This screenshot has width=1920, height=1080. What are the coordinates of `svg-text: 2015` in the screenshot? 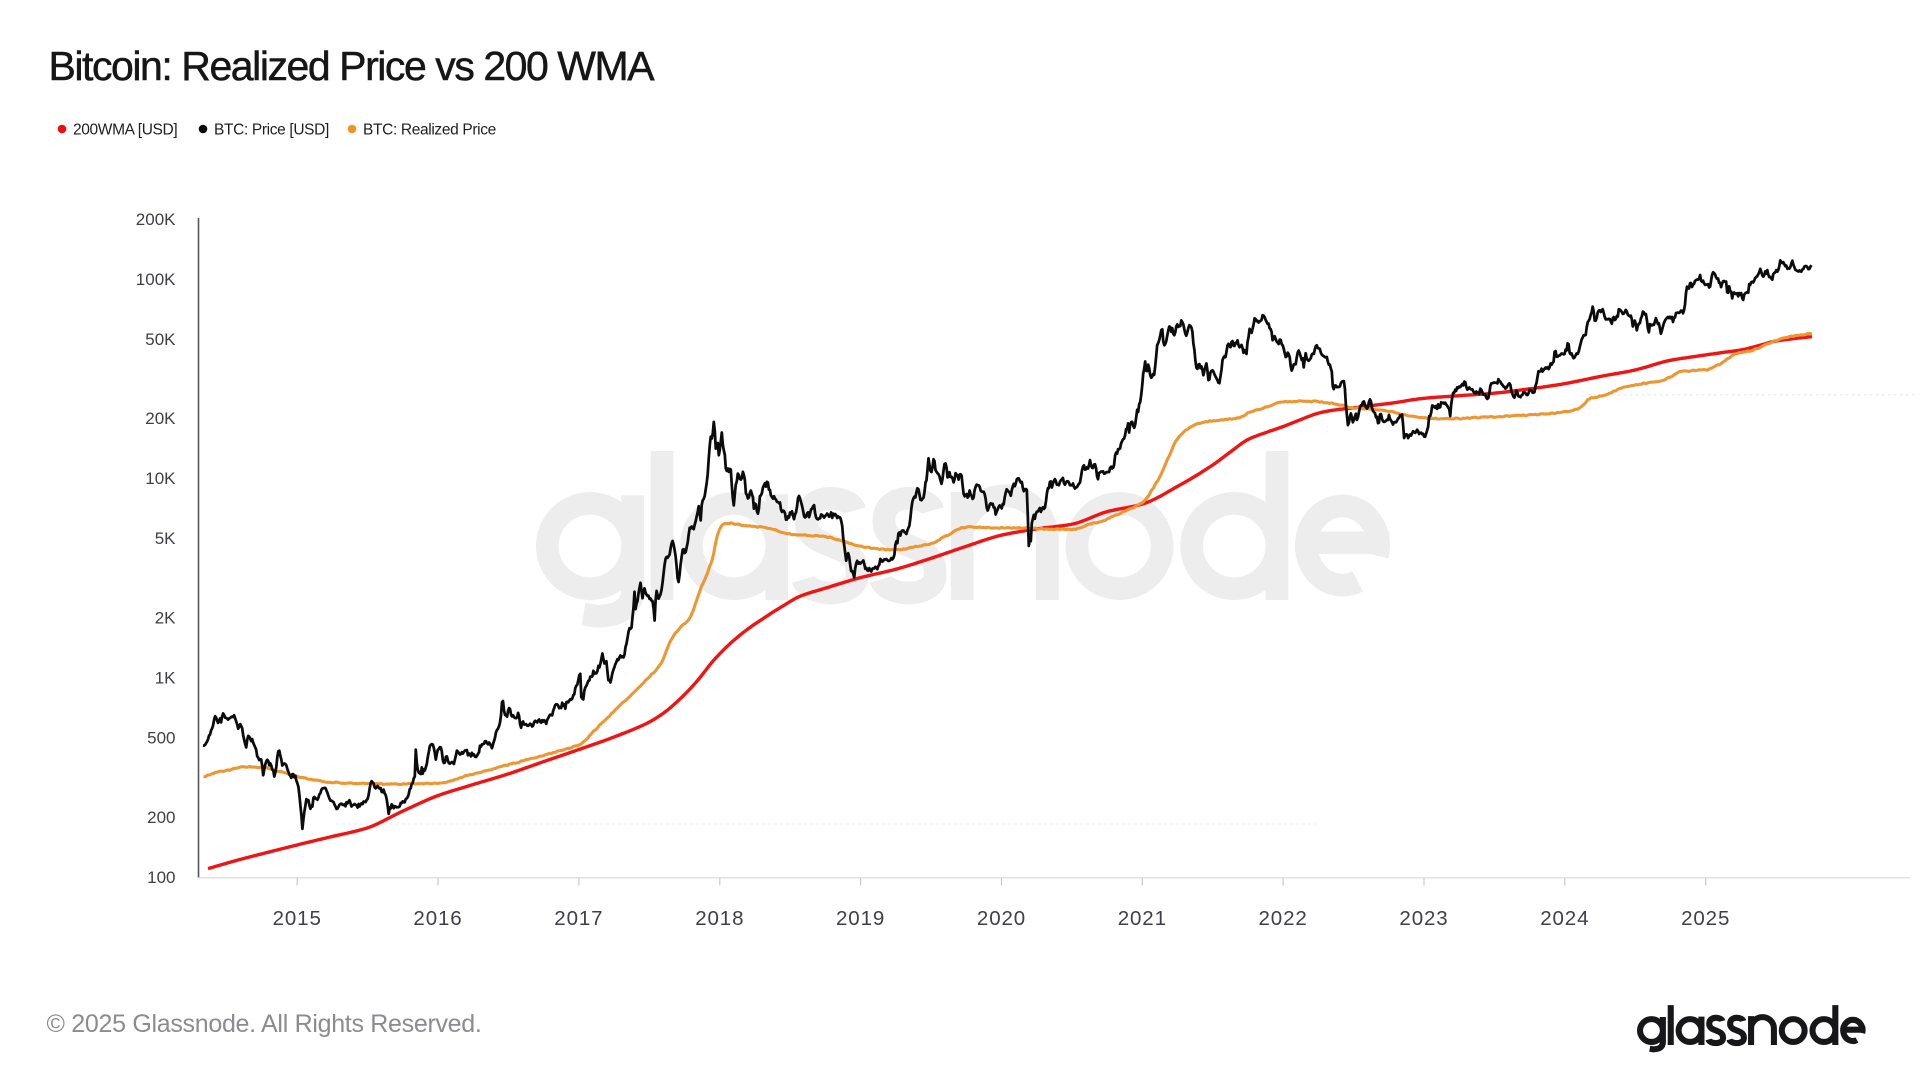 It's located at (297, 918).